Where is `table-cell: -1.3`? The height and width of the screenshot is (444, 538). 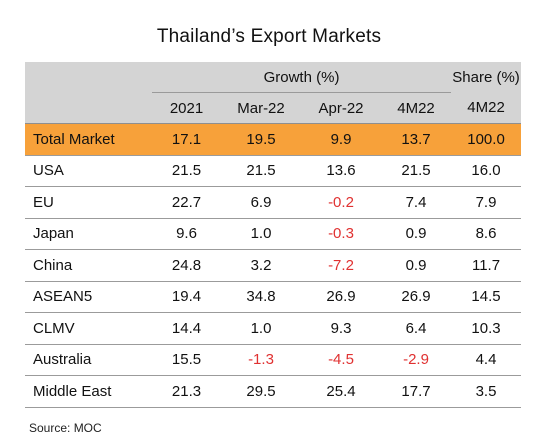 table-cell: -1.3 is located at coordinates (261, 360).